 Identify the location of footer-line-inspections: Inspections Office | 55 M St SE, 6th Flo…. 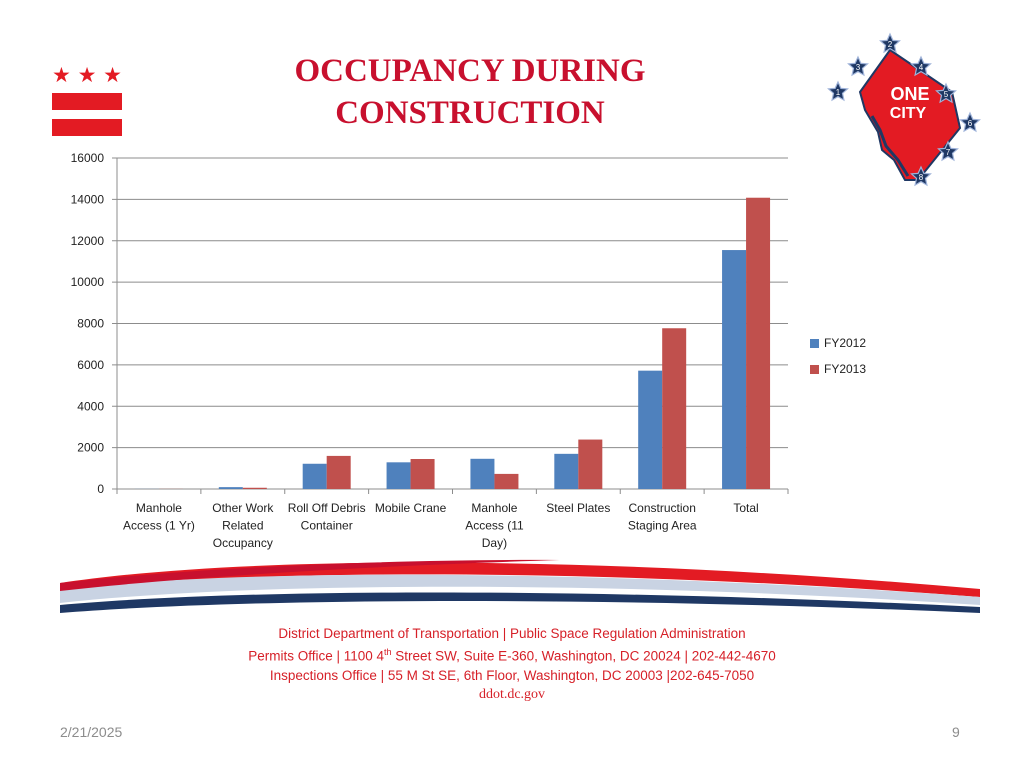
(512, 675).